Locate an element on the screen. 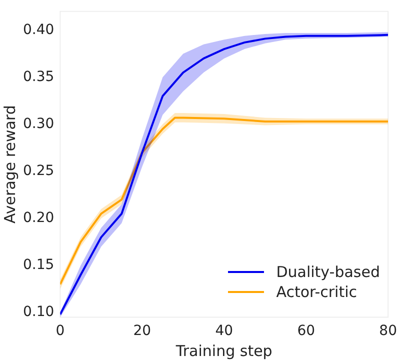 The height and width of the screenshot is (363, 400). x-tick-label: 0 is located at coordinates (60, 331).